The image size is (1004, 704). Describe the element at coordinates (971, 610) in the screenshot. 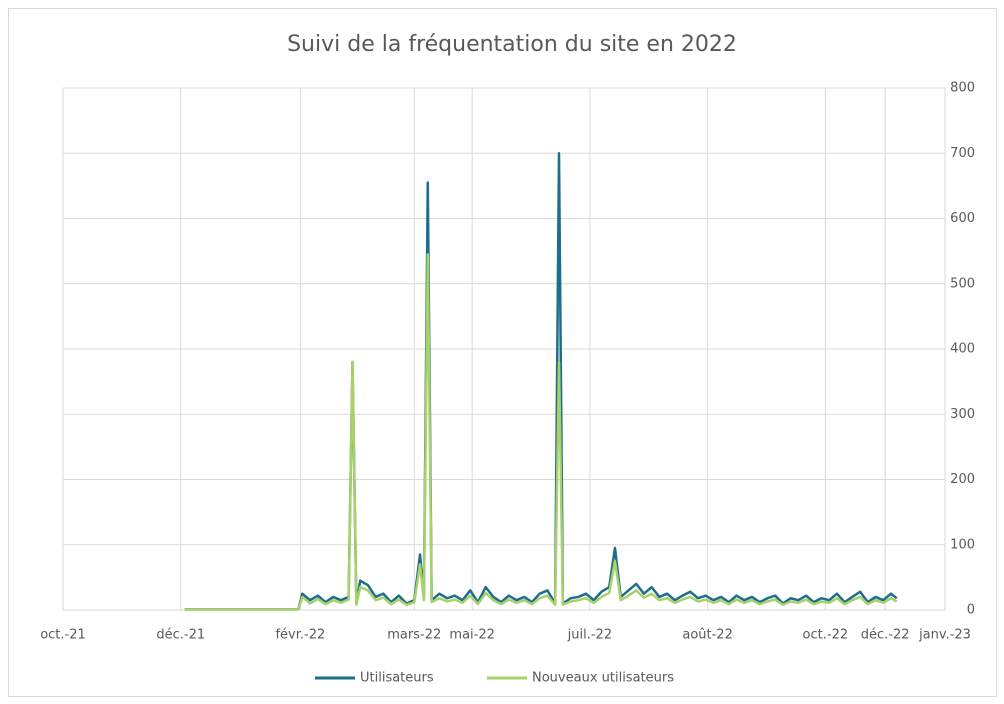

I see `y-tick-label: 0` at that location.